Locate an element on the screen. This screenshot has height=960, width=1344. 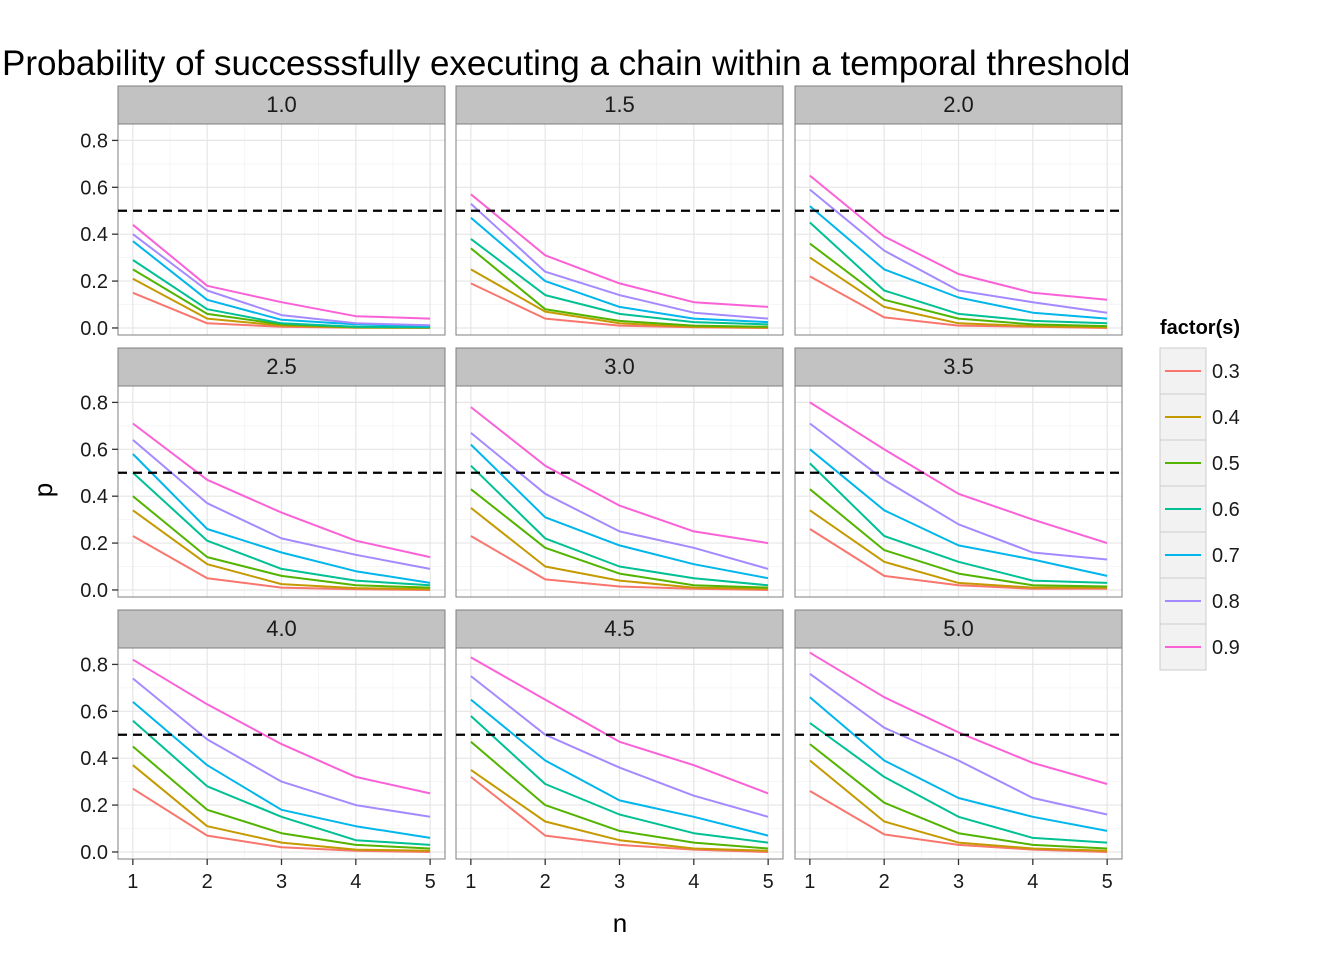
facet-strip-label: 3.0 is located at coordinates (619, 366).